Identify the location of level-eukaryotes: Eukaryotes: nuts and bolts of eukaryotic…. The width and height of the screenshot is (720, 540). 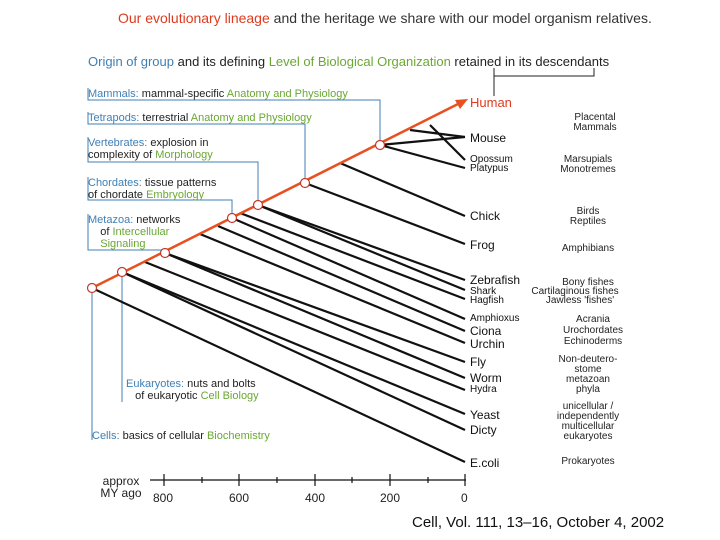
(192, 390).